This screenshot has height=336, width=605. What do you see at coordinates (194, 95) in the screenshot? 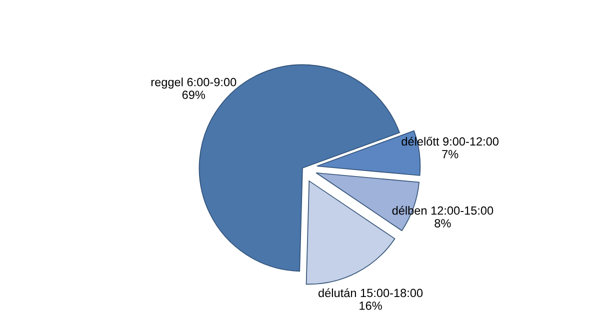
I see `data-label: 69%` at bounding box center [194, 95].